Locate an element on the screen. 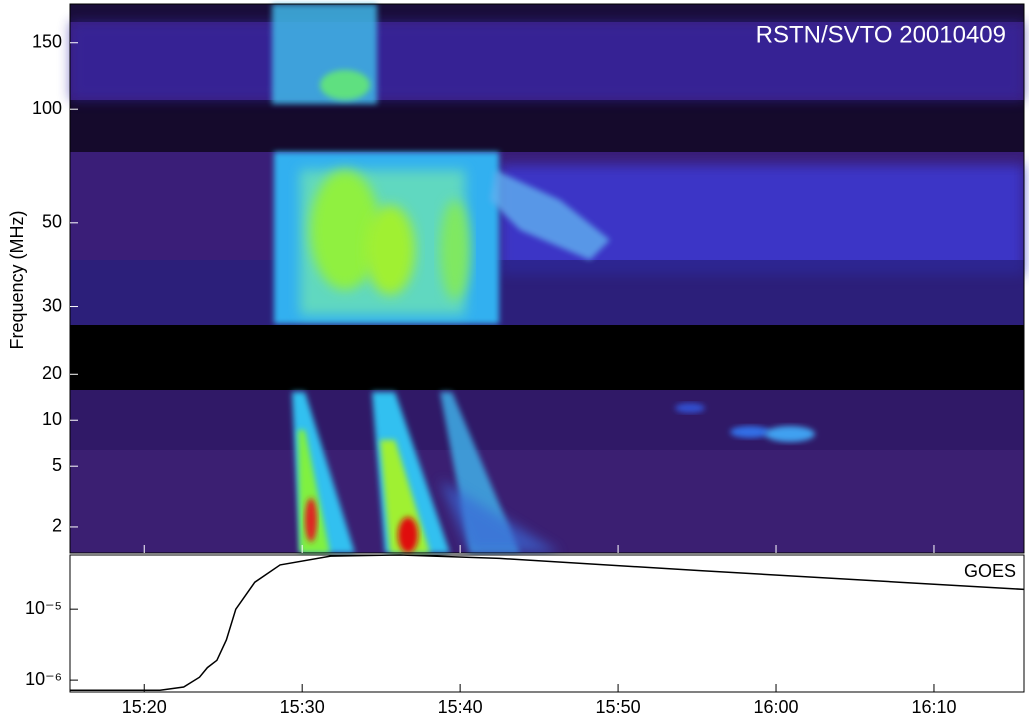 The image size is (1029, 720). y-tick-label: 10⁻⁶ is located at coordinates (43, 679).